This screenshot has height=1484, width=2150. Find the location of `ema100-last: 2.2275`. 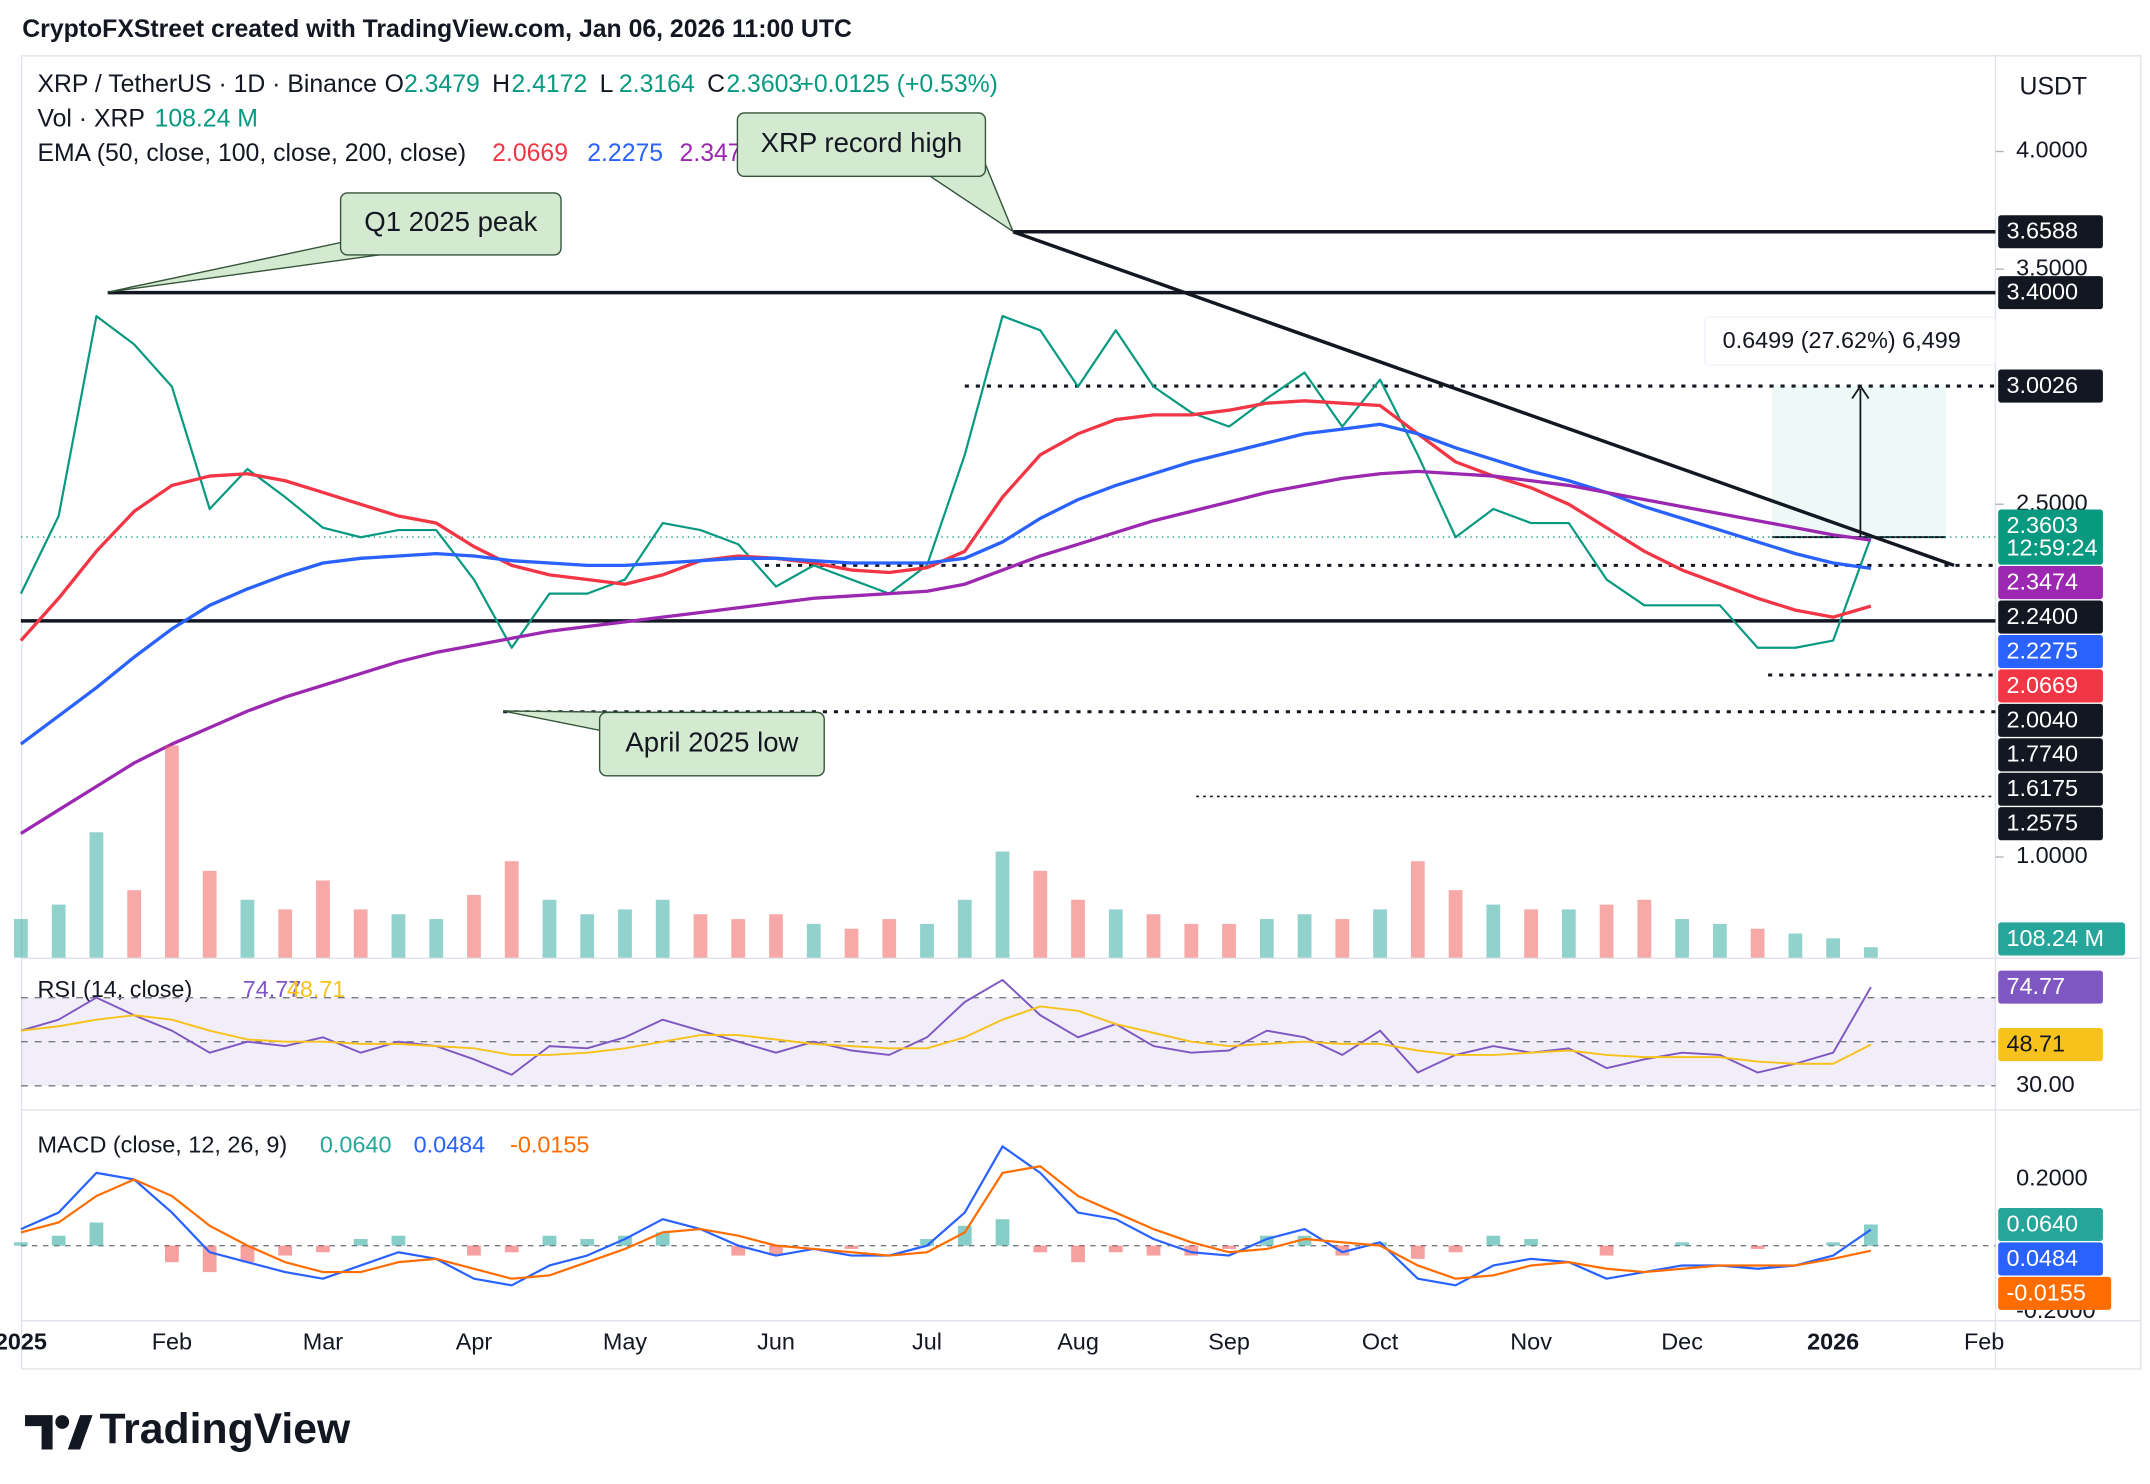

ema100-last: 2.2275 is located at coordinates (625, 153).